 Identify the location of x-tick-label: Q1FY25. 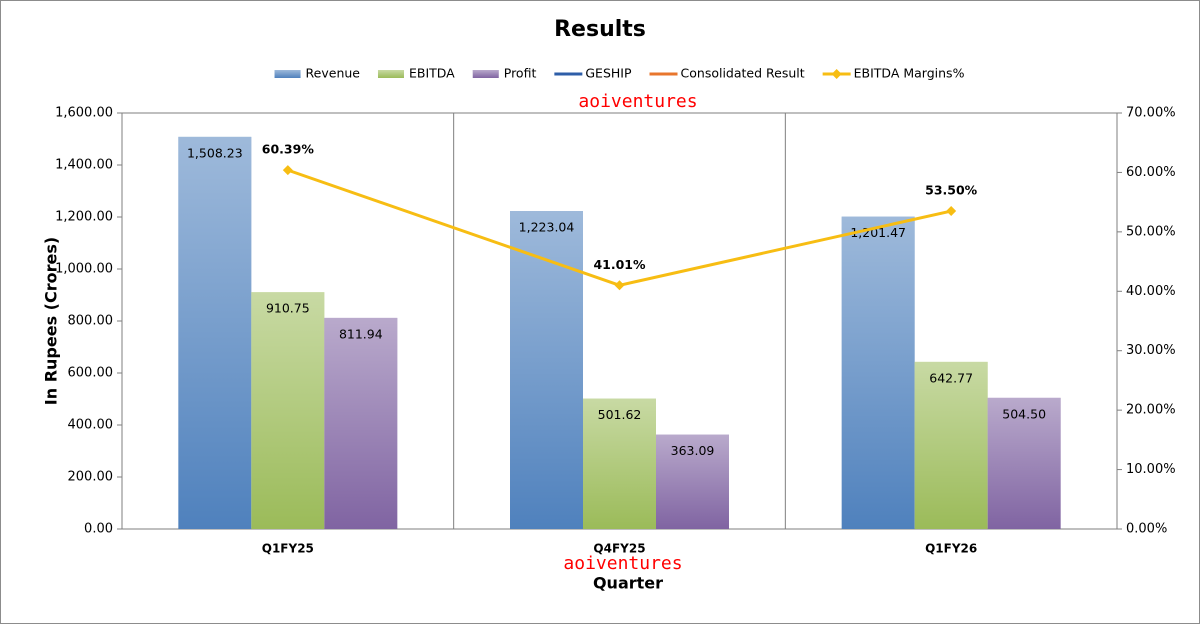
(288, 549).